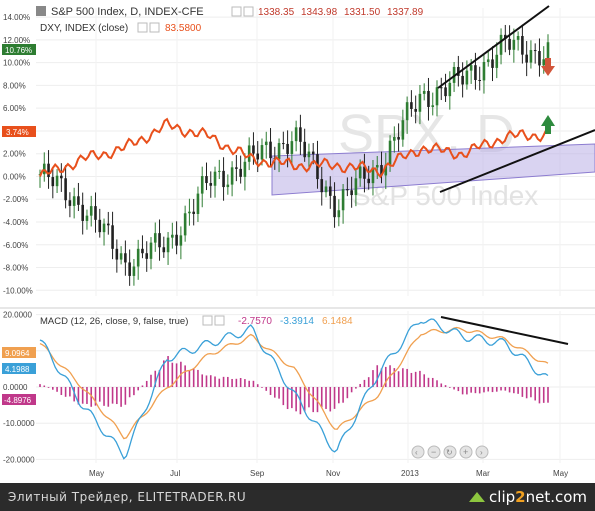  Describe the element at coordinates (18, 400) in the screenshot. I see `badge-macd-hist-text: -4.8976` at that location.